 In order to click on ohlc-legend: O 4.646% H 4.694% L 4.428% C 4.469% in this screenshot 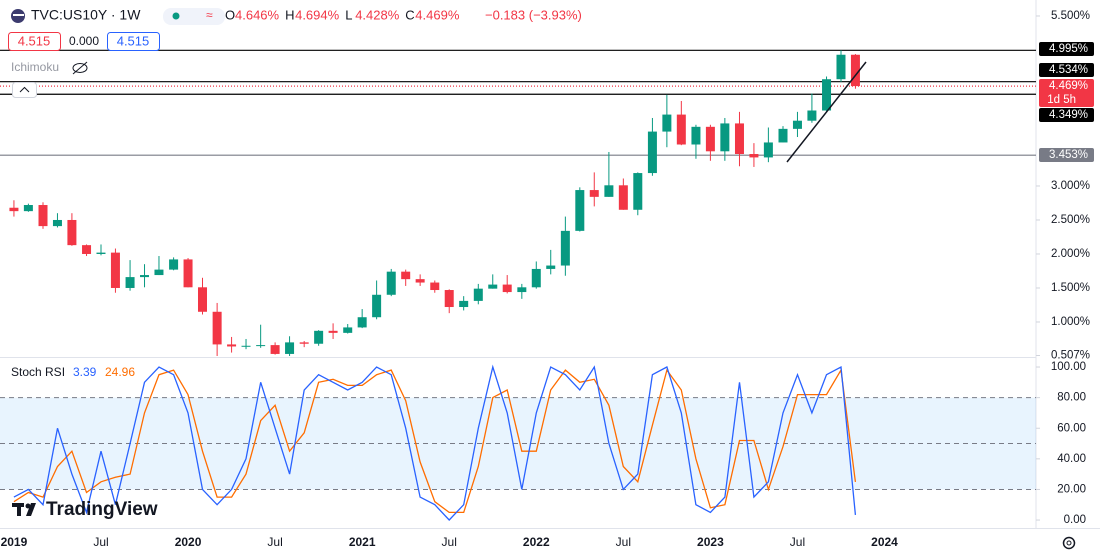, I will do `click(342, 14)`.